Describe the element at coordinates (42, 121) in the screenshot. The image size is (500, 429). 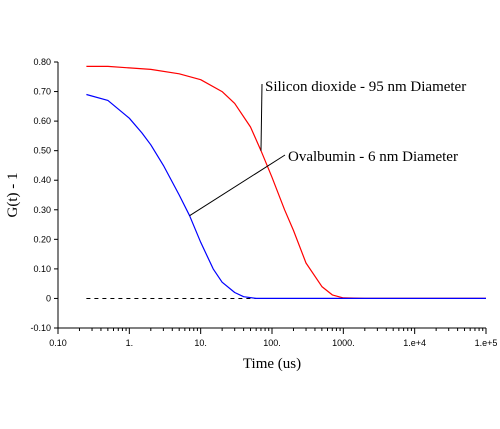
I see `y-tick-label: 0.60` at that location.